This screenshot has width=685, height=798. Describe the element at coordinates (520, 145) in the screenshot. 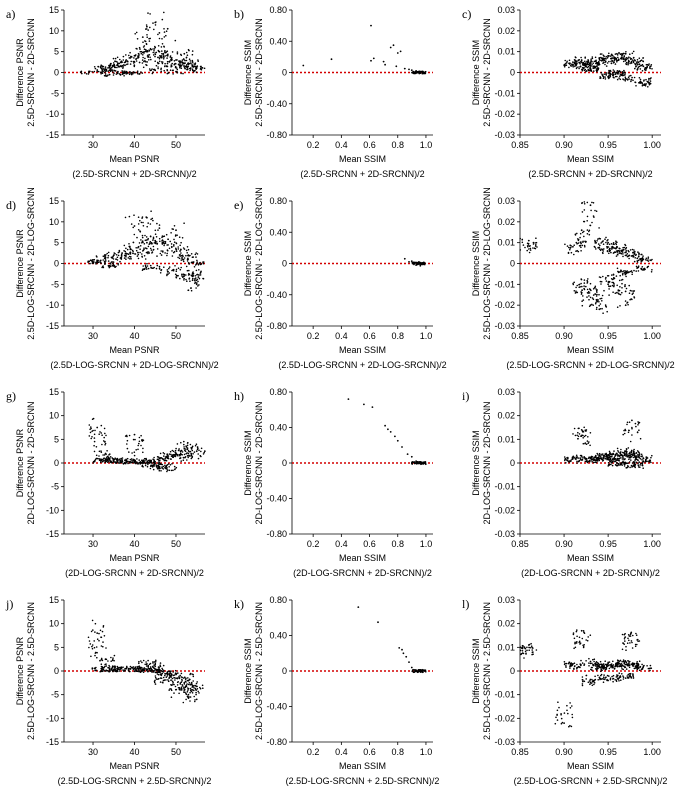

I see `x-tick-label: 0.85` at that location.